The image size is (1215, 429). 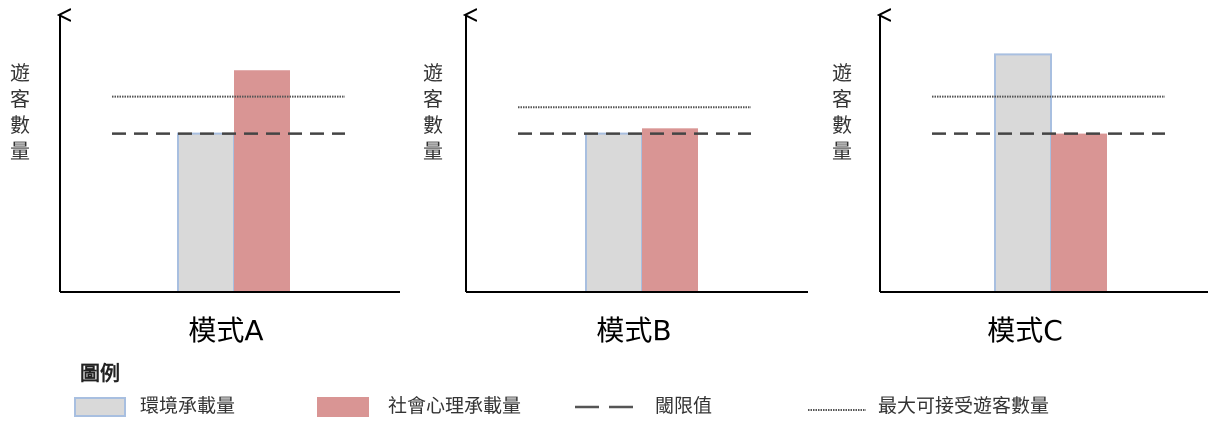 I want to click on legend-swatch-social, so click(x=343, y=407).